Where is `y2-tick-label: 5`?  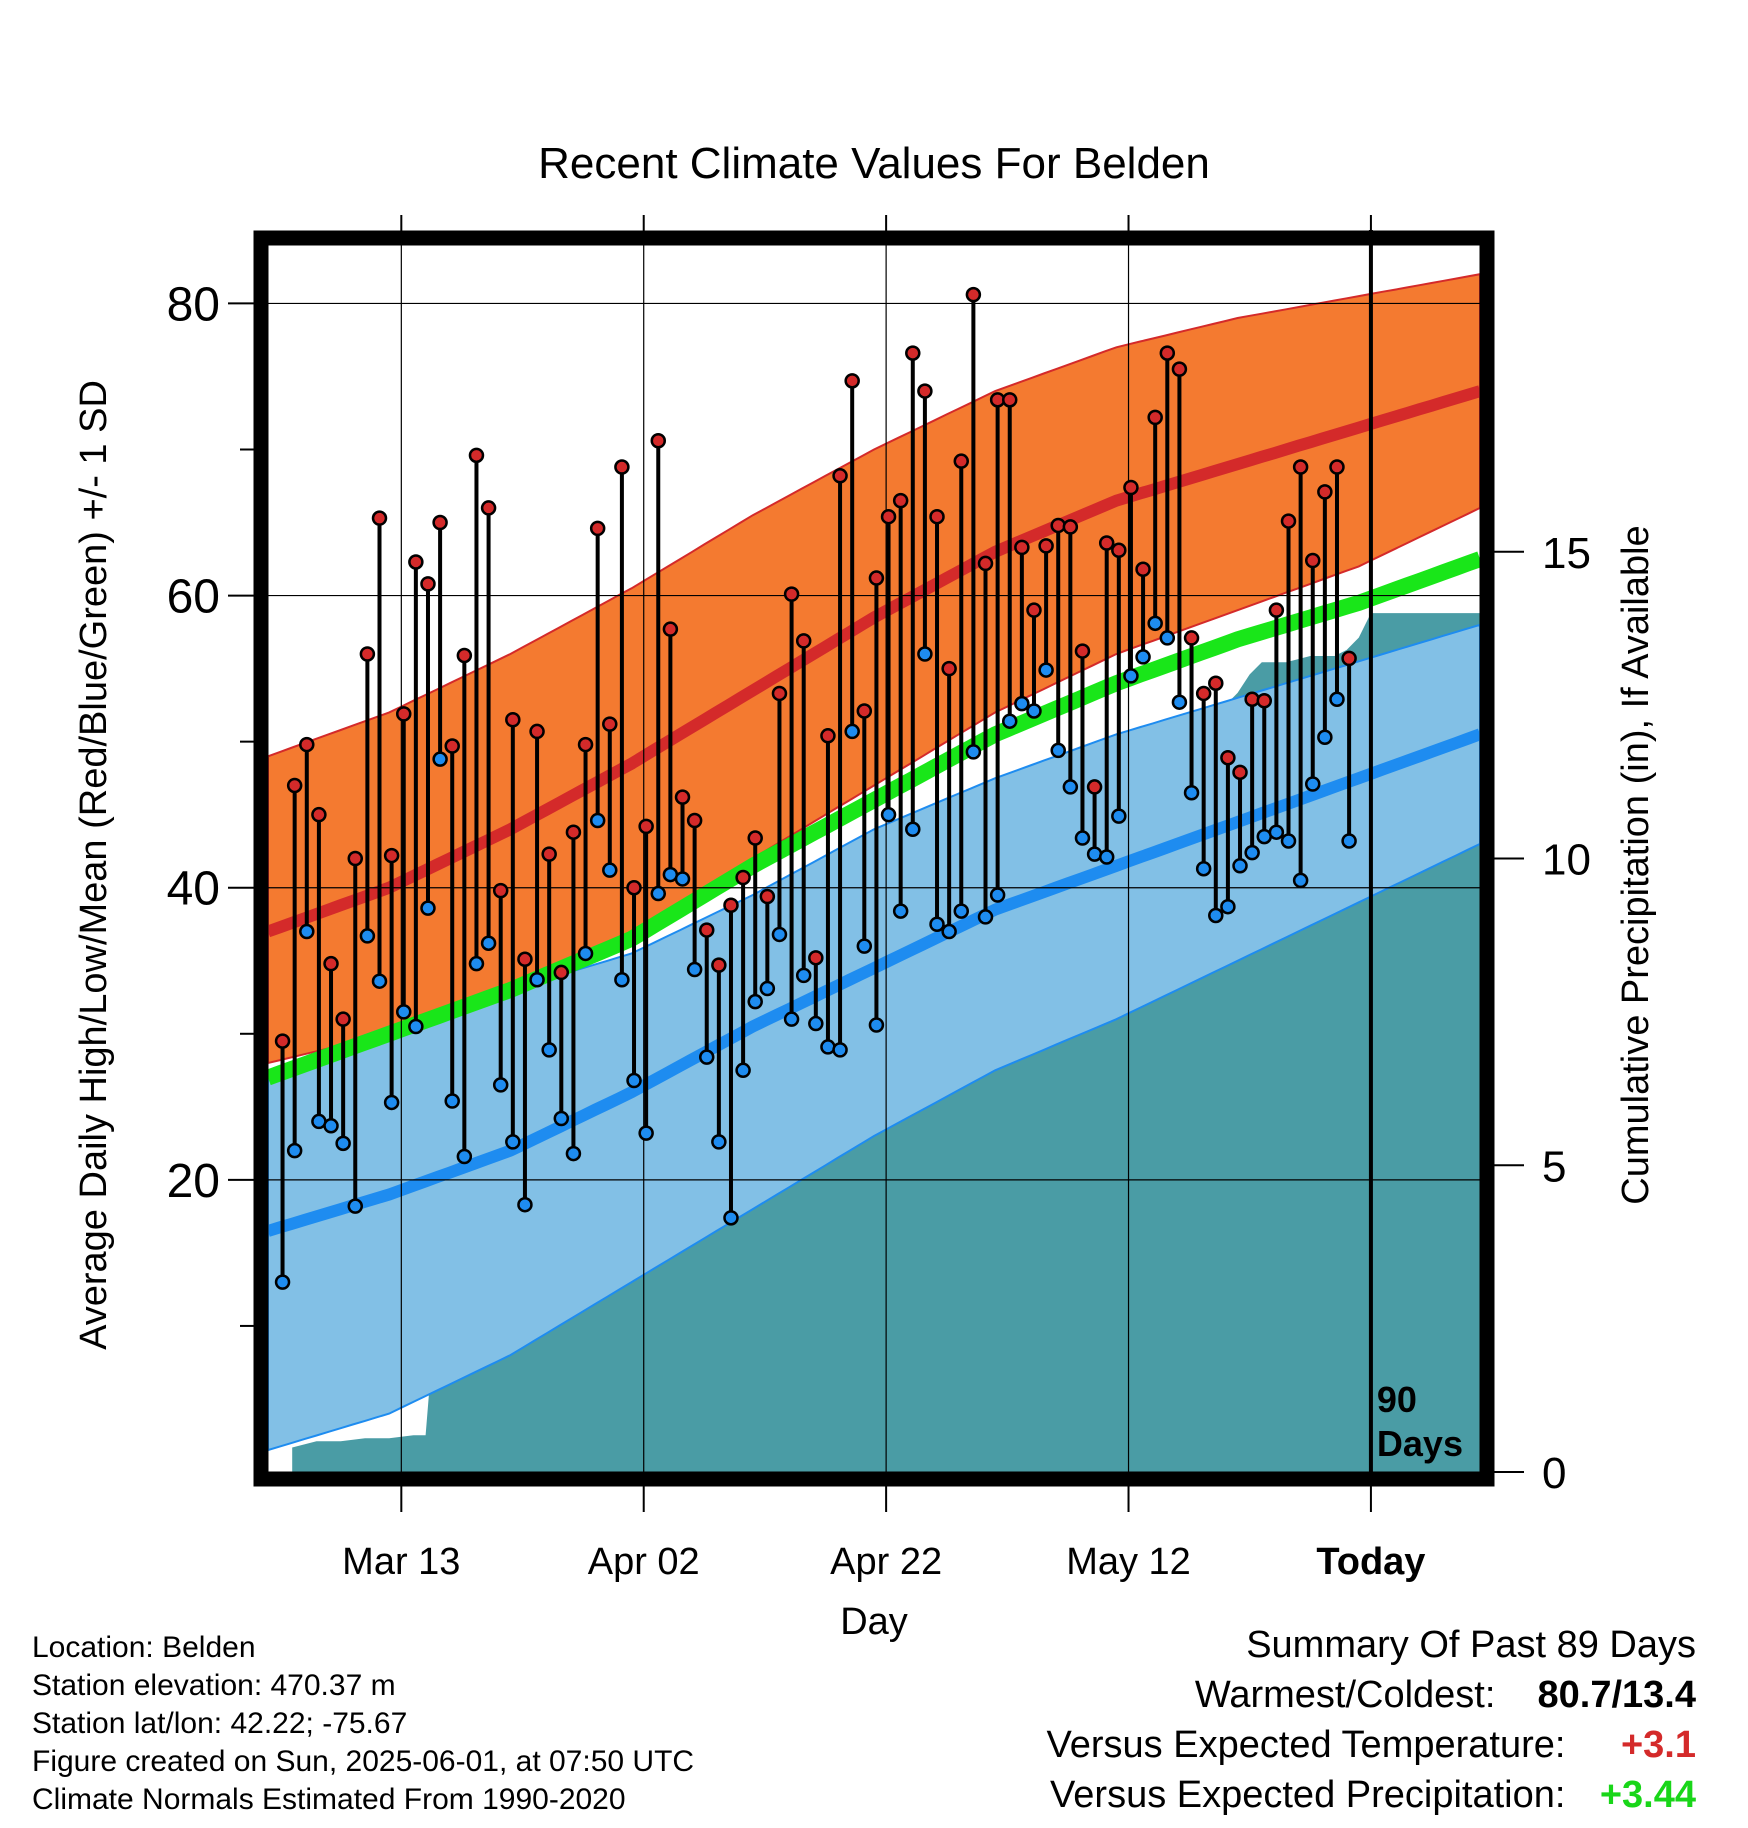 y2-tick-label: 5 is located at coordinates (1554, 1166).